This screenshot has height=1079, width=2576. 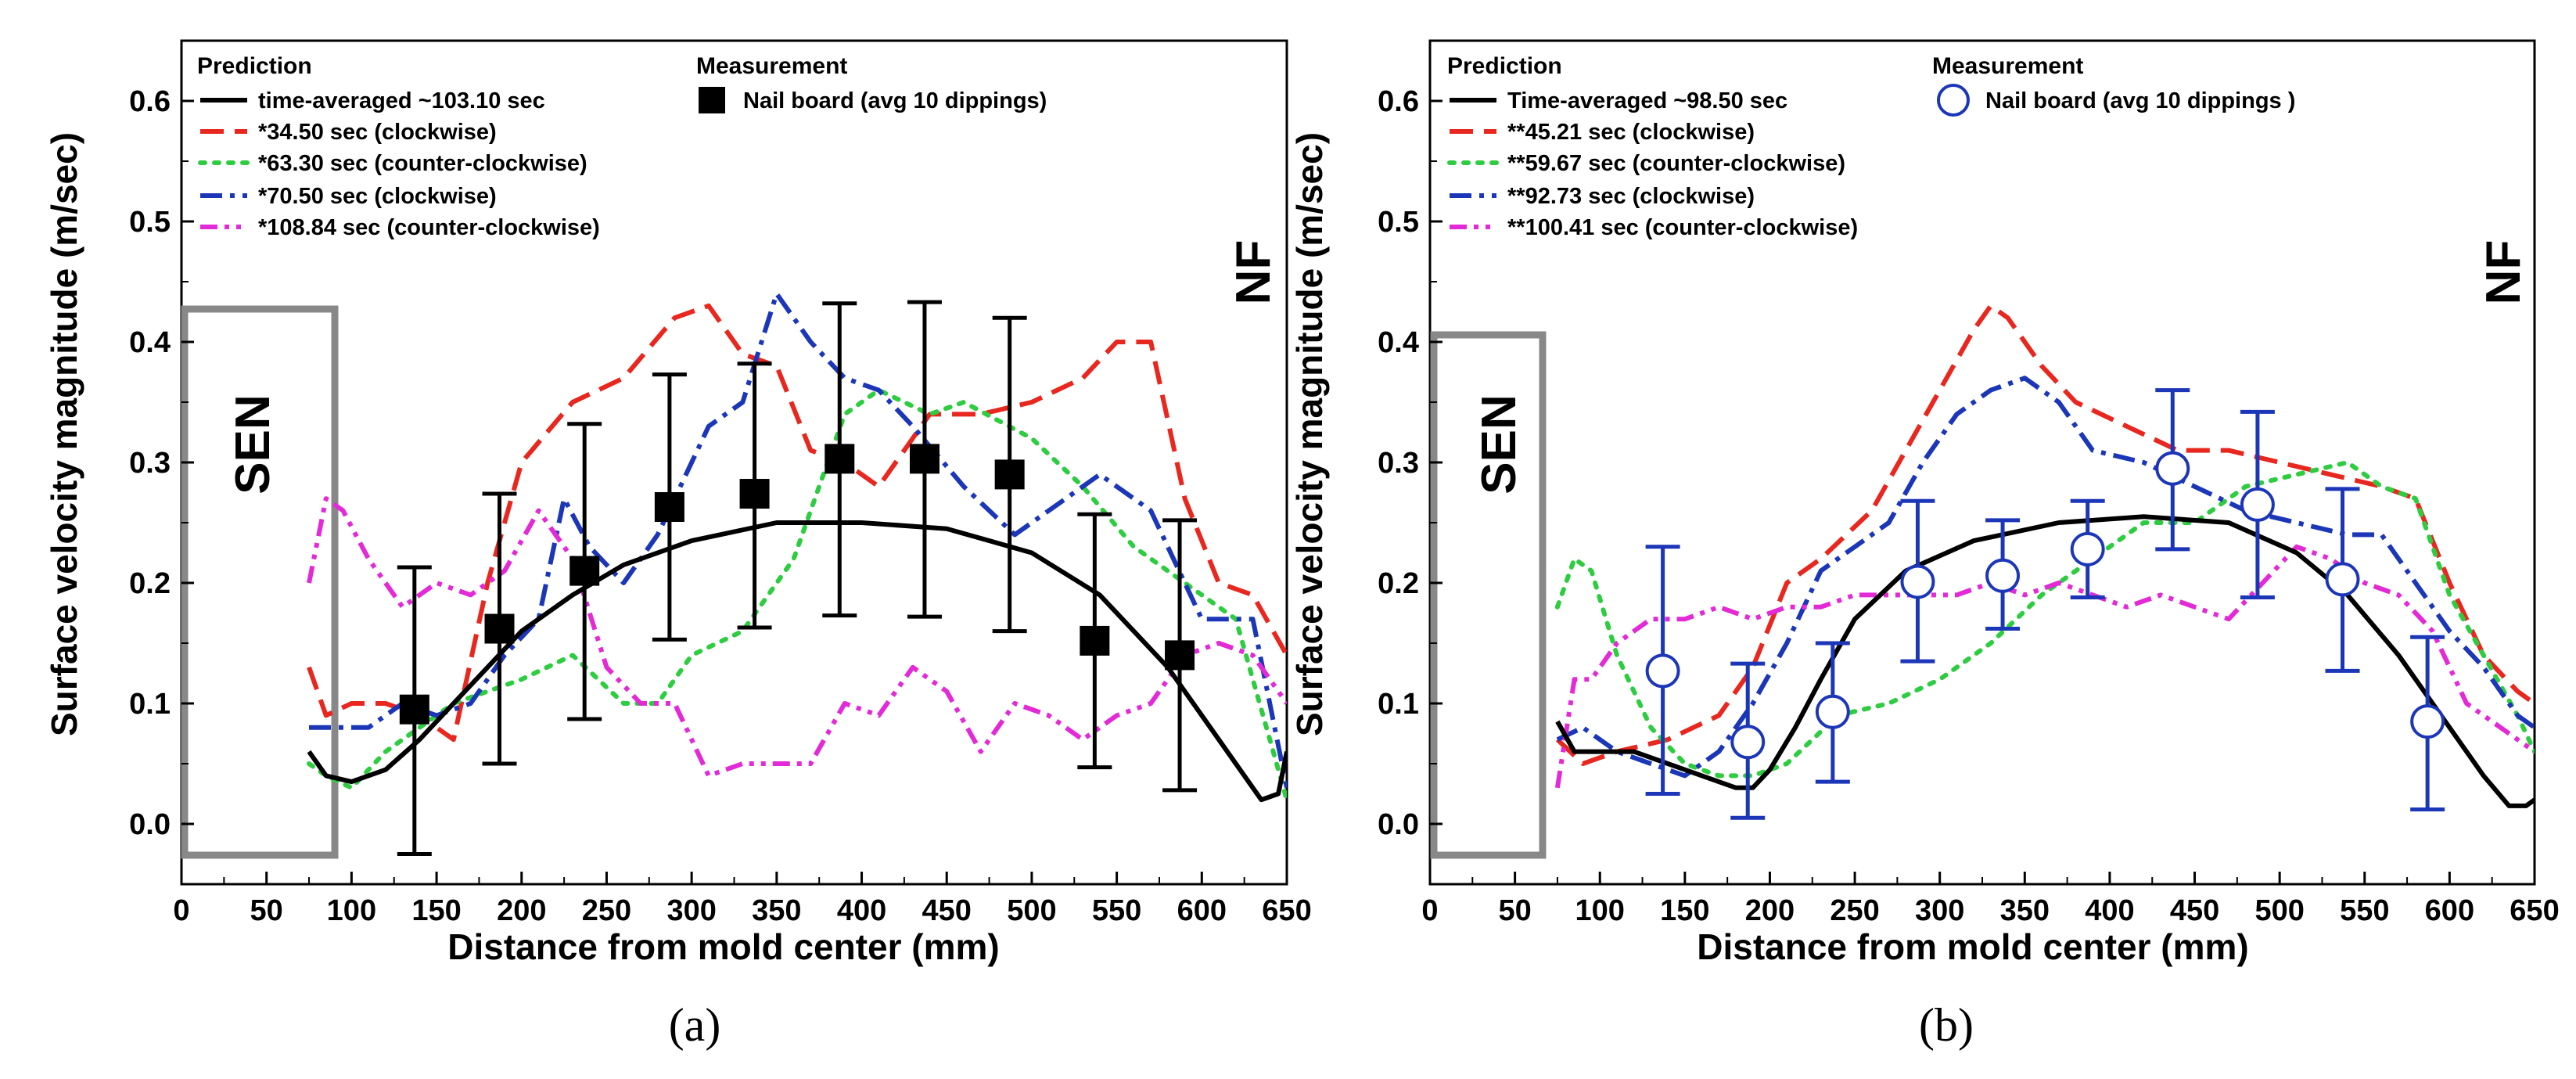 I want to click on legend-entry-0: Time-averaged ~98.50 sec, so click(x=1647, y=100).